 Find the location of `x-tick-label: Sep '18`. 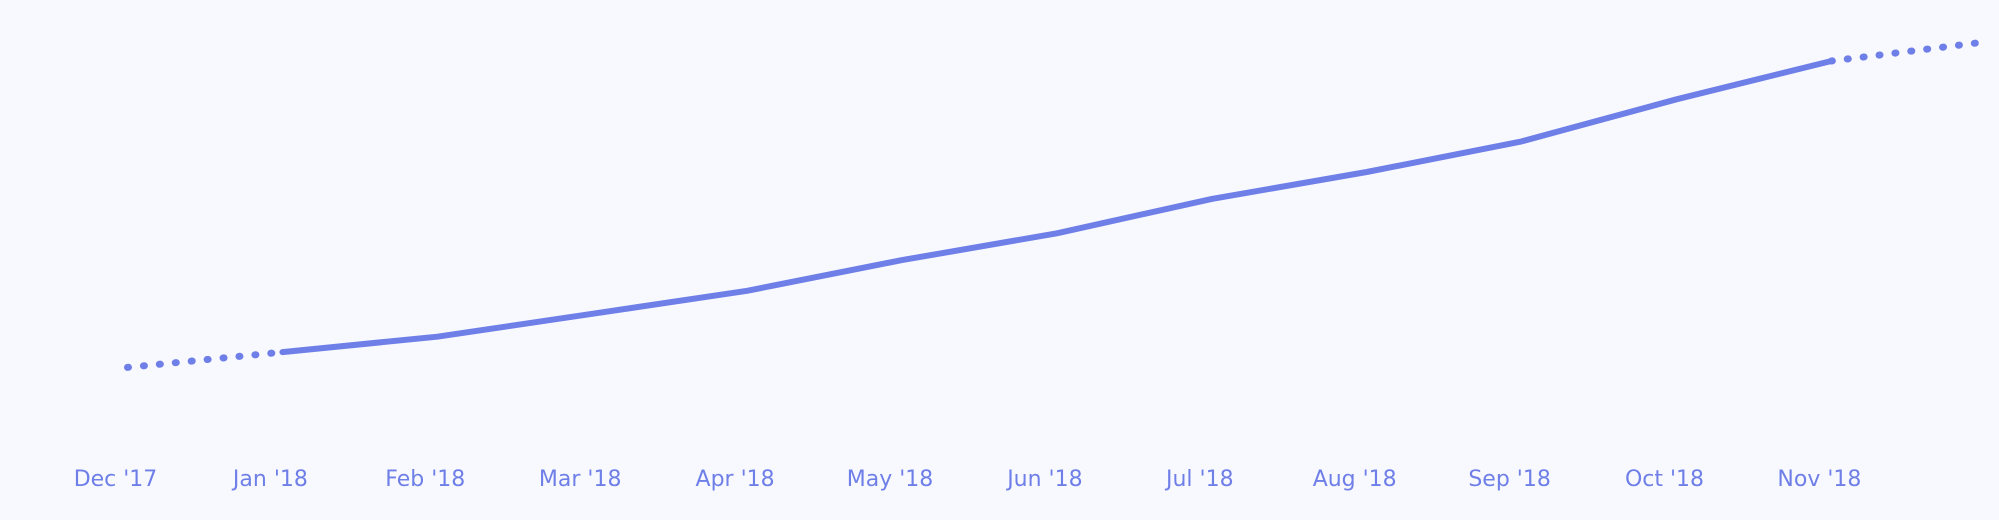

x-tick-label: Sep '18 is located at coordinates (1509, 479).